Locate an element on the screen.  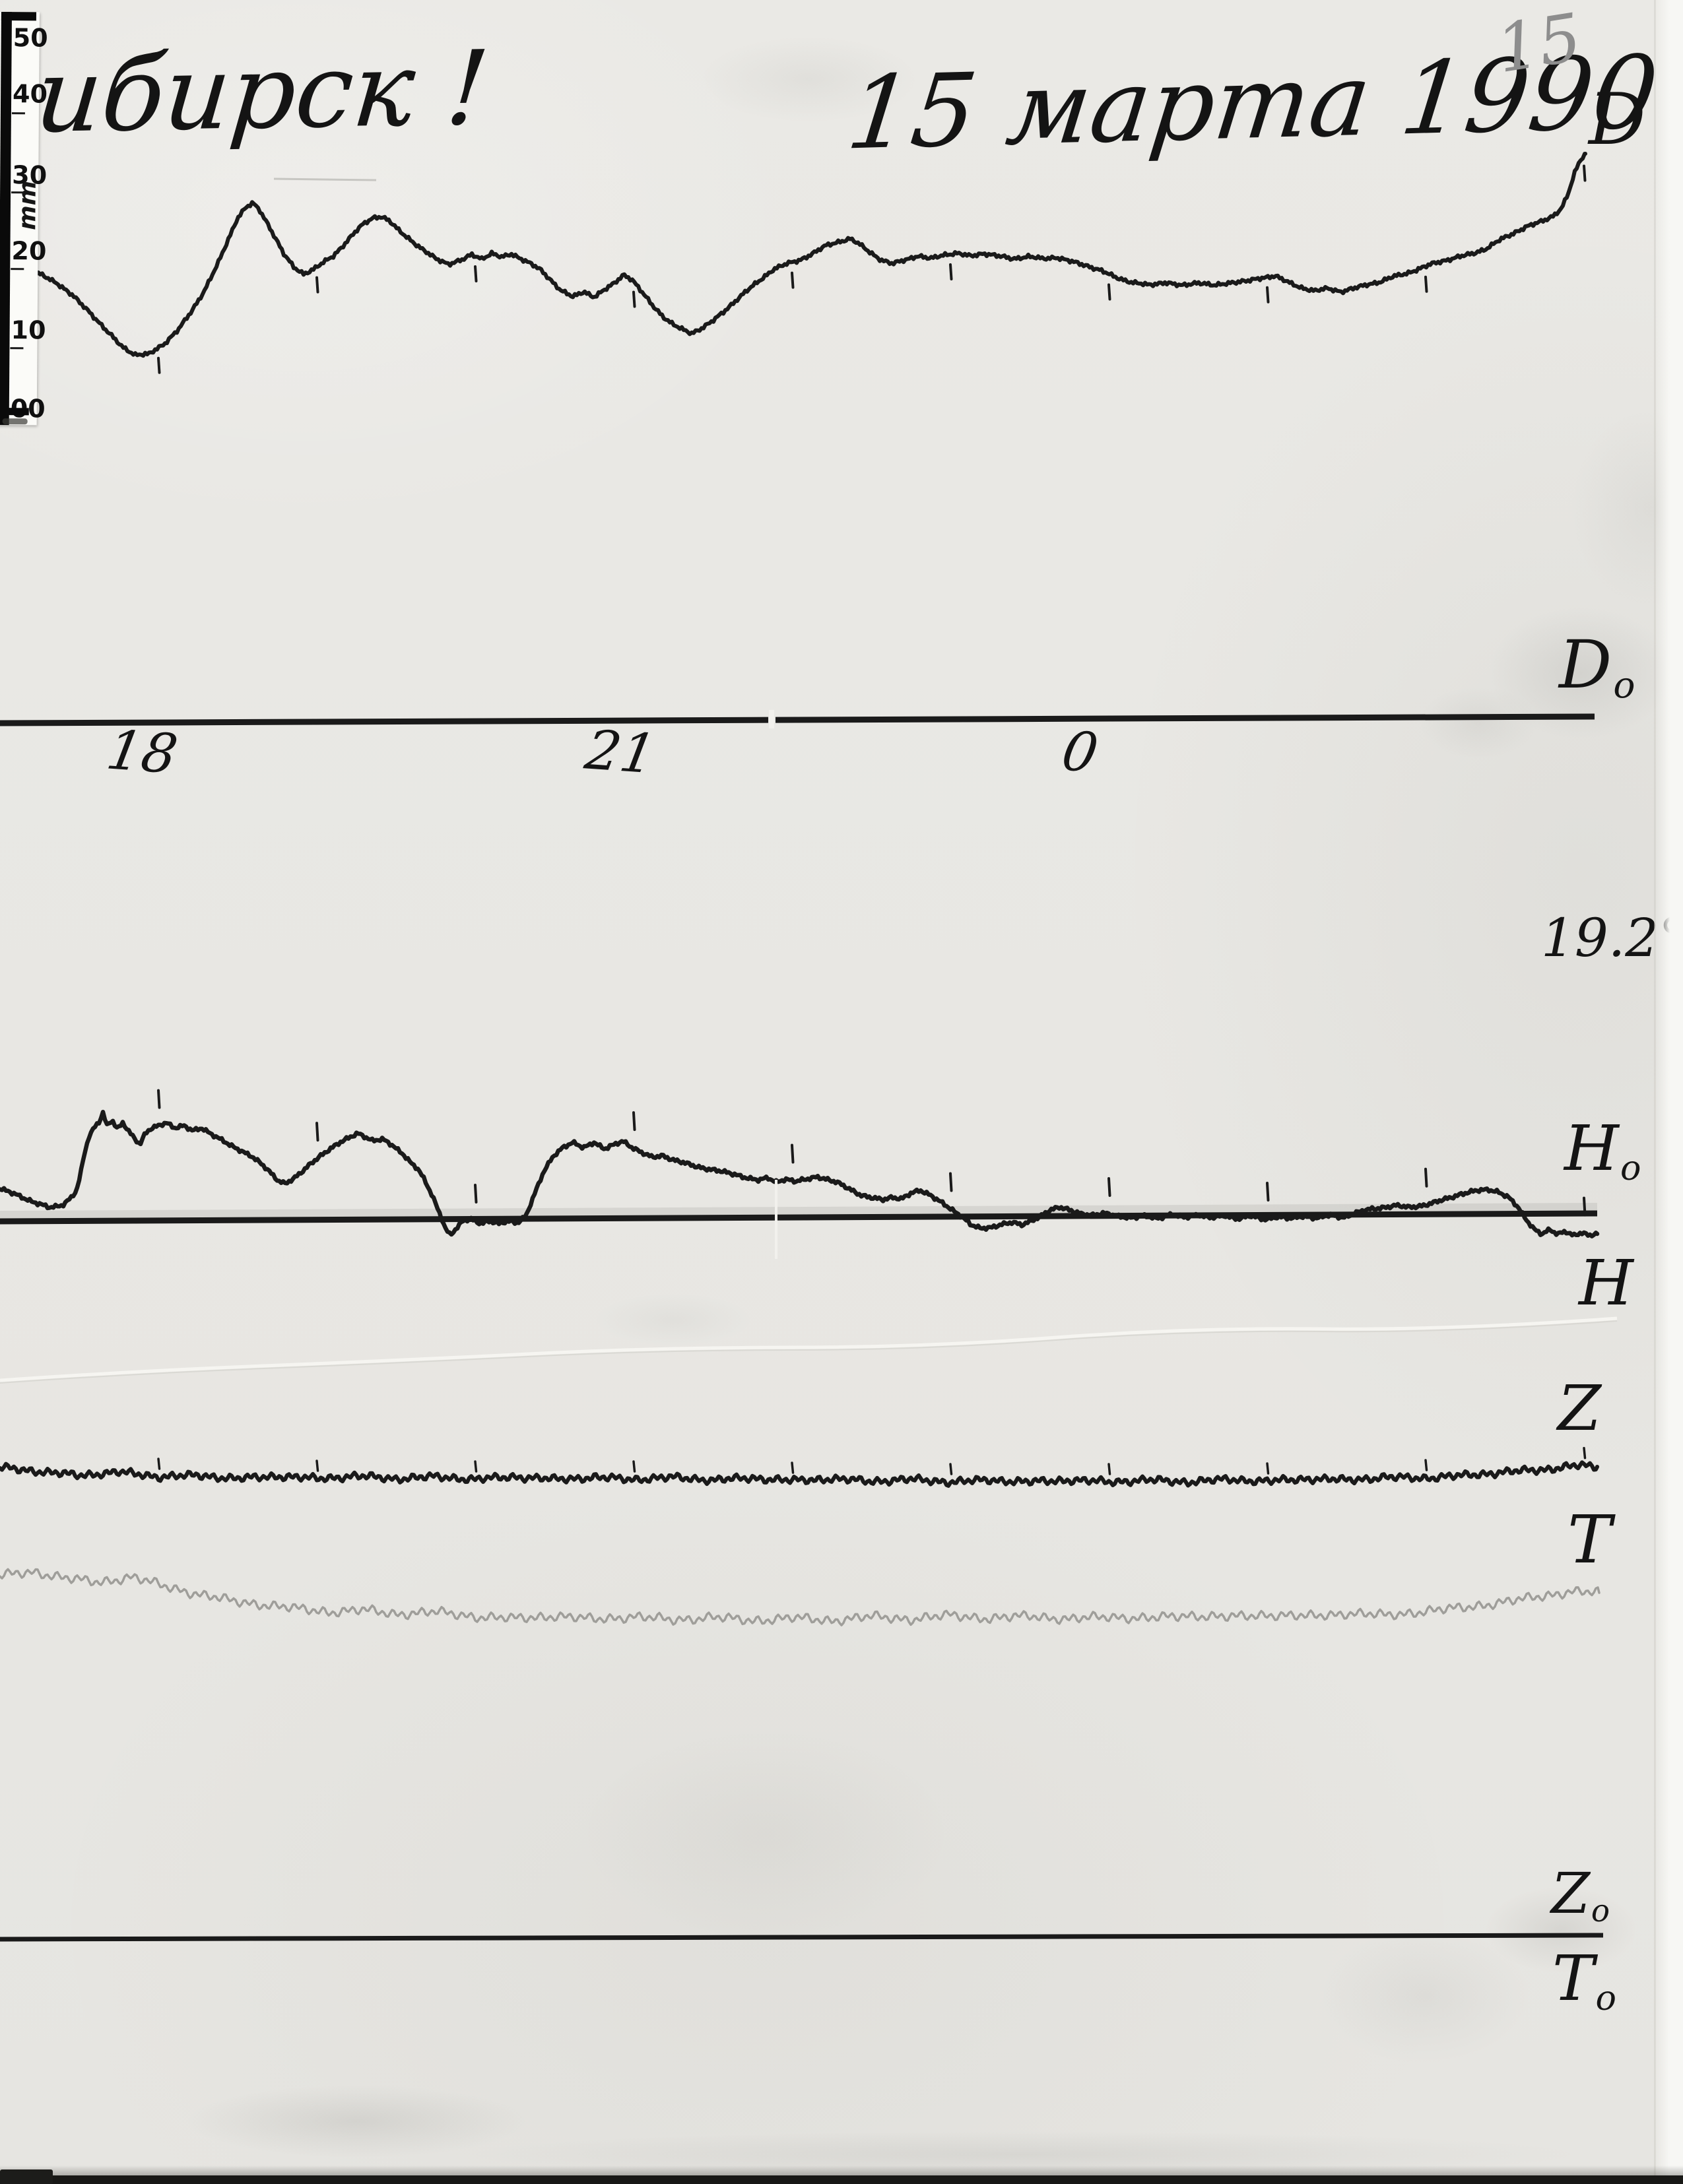
baseline-Z0T0 is located at coordinates (802, 1937).